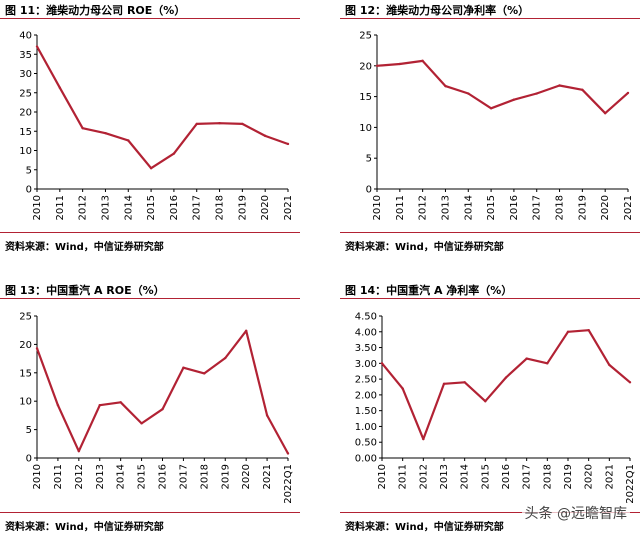  What do you see at coordinates (366, 364) in the screenshot?
I see `y-tick-label: 3.00` at bounding box center [366, 364].